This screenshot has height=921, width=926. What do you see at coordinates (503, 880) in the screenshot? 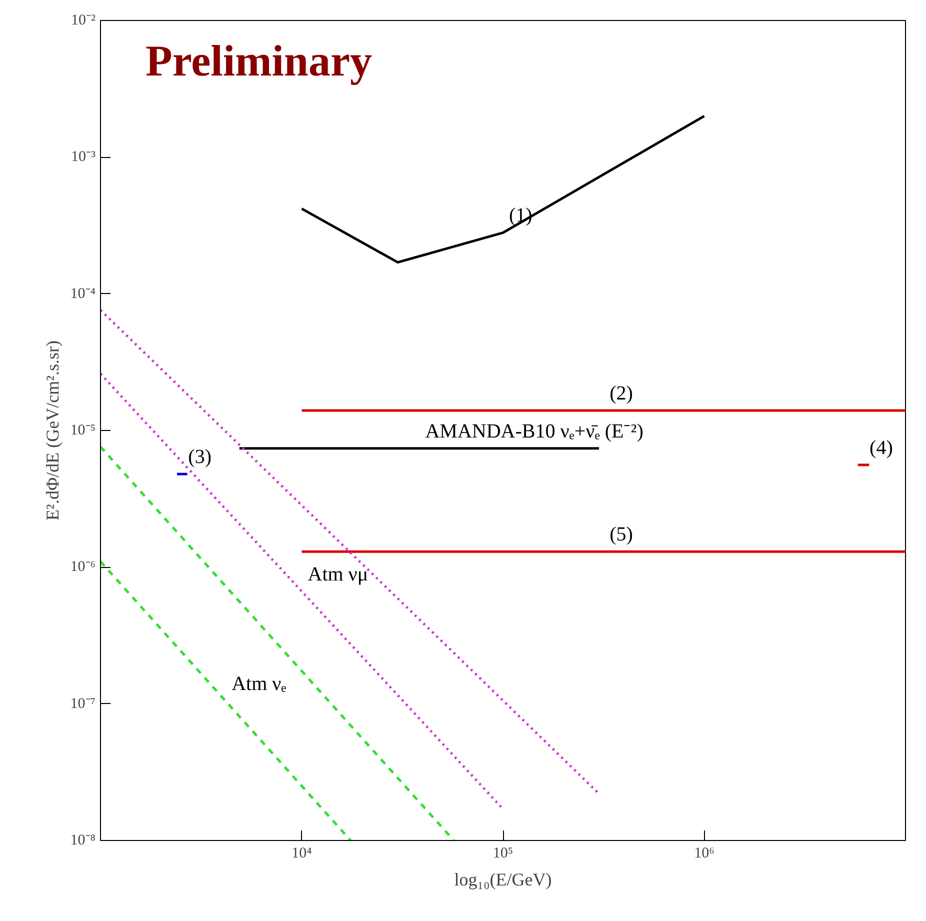
I see `x-axis-title: log₁₀(E/GeV)` at bounding box center [503, 880].